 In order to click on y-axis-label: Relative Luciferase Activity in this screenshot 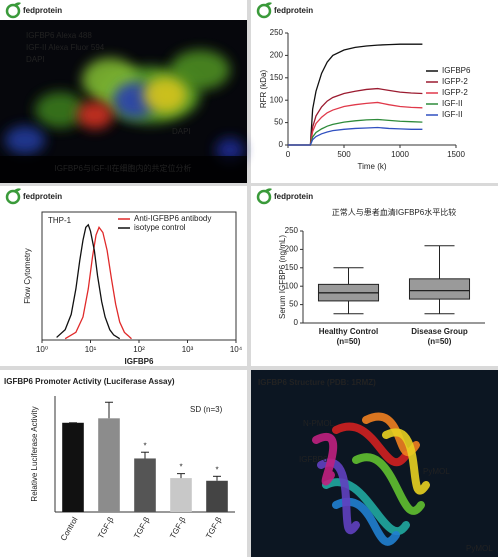, I will do `click(34, 453)`.